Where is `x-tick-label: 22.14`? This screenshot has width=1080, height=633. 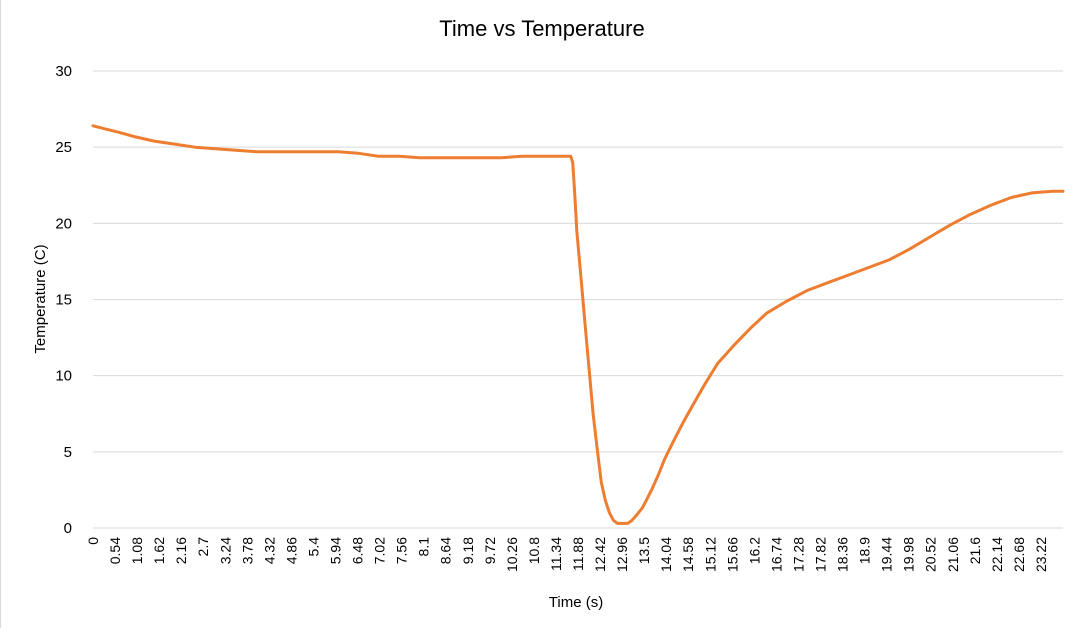
x-tick-label: 22.14 is located at coordinates (997, 554).